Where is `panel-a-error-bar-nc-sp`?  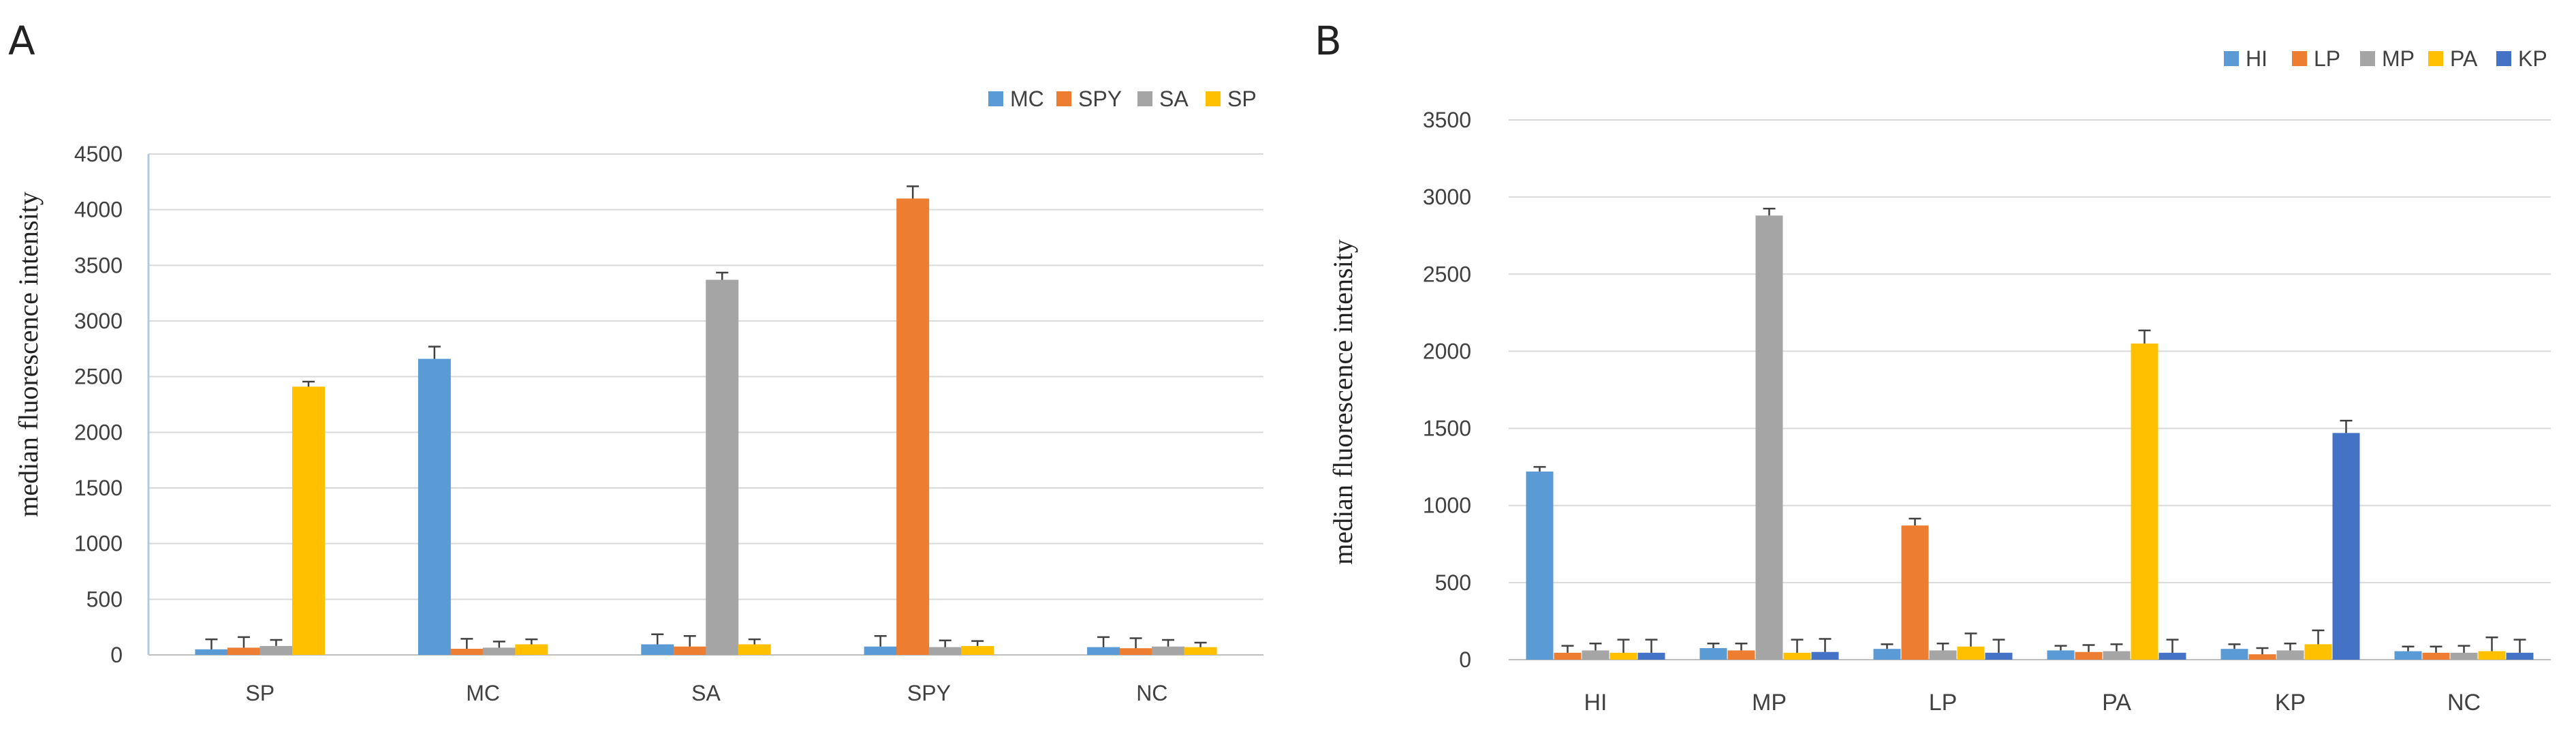 panel-a-error-bar-nc-sp is located at coordinates (1200, 644).